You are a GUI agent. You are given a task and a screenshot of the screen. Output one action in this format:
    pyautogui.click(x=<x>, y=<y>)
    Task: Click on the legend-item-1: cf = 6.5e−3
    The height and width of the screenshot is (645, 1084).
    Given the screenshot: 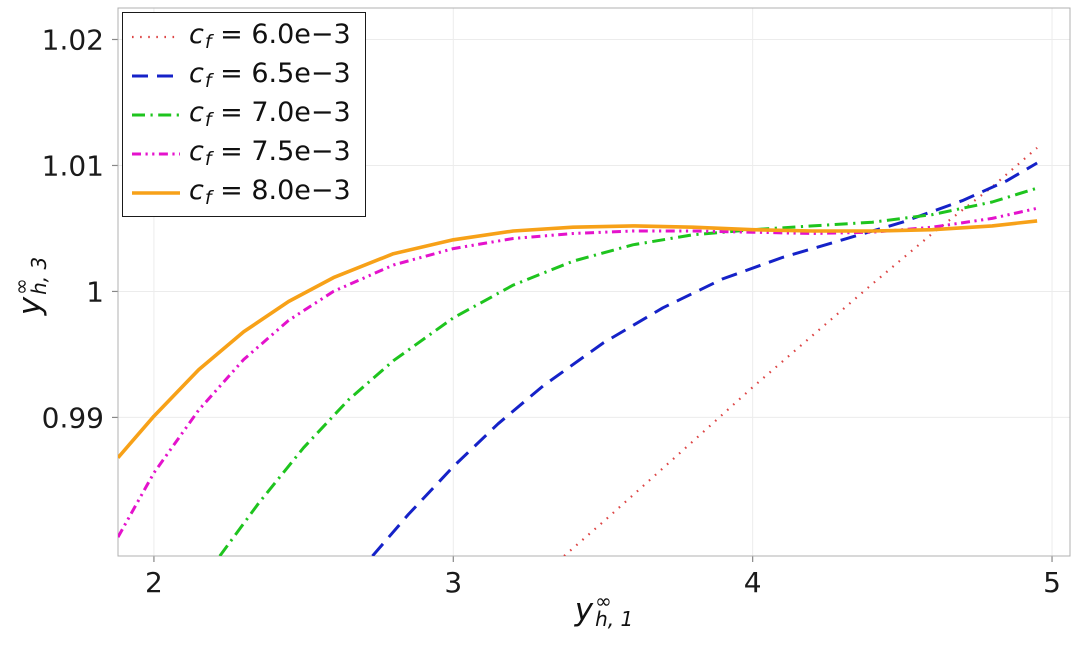 What is the action you would take?
    pyautogui.click(x=241, y=75)
    